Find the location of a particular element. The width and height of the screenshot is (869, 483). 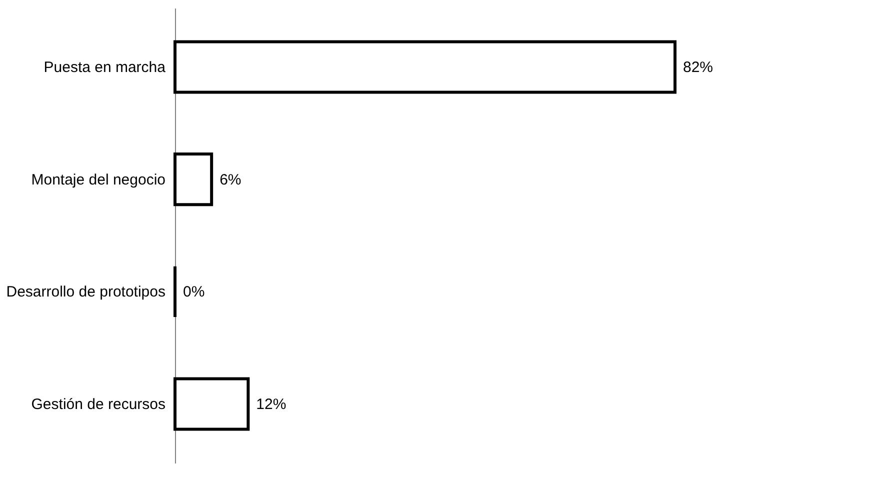

data-label: 6% is located at coordinates (231, 179).